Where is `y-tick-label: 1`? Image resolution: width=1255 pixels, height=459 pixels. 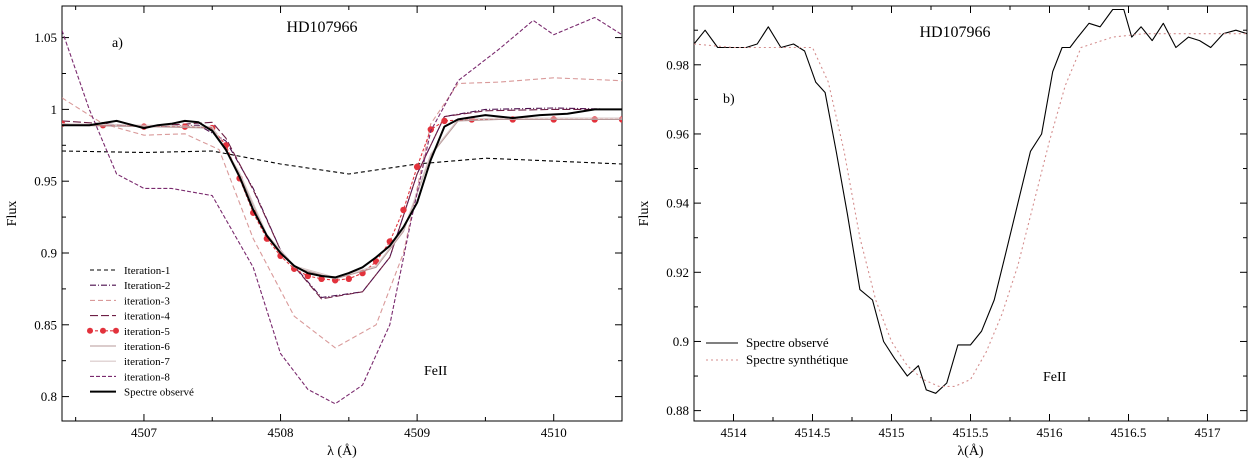 y-tick-label: 1 is located at coordinates (54, 109).